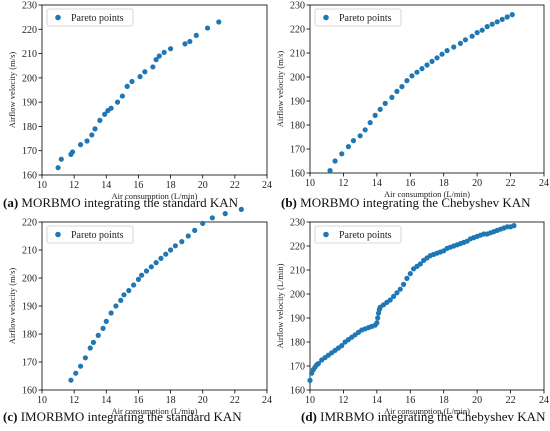  What do you see at coordinates (155, 196) in the screenshot?
I see `chart-a-xlabel: Air consumption (L/min)` at bounding box center [155, 196].